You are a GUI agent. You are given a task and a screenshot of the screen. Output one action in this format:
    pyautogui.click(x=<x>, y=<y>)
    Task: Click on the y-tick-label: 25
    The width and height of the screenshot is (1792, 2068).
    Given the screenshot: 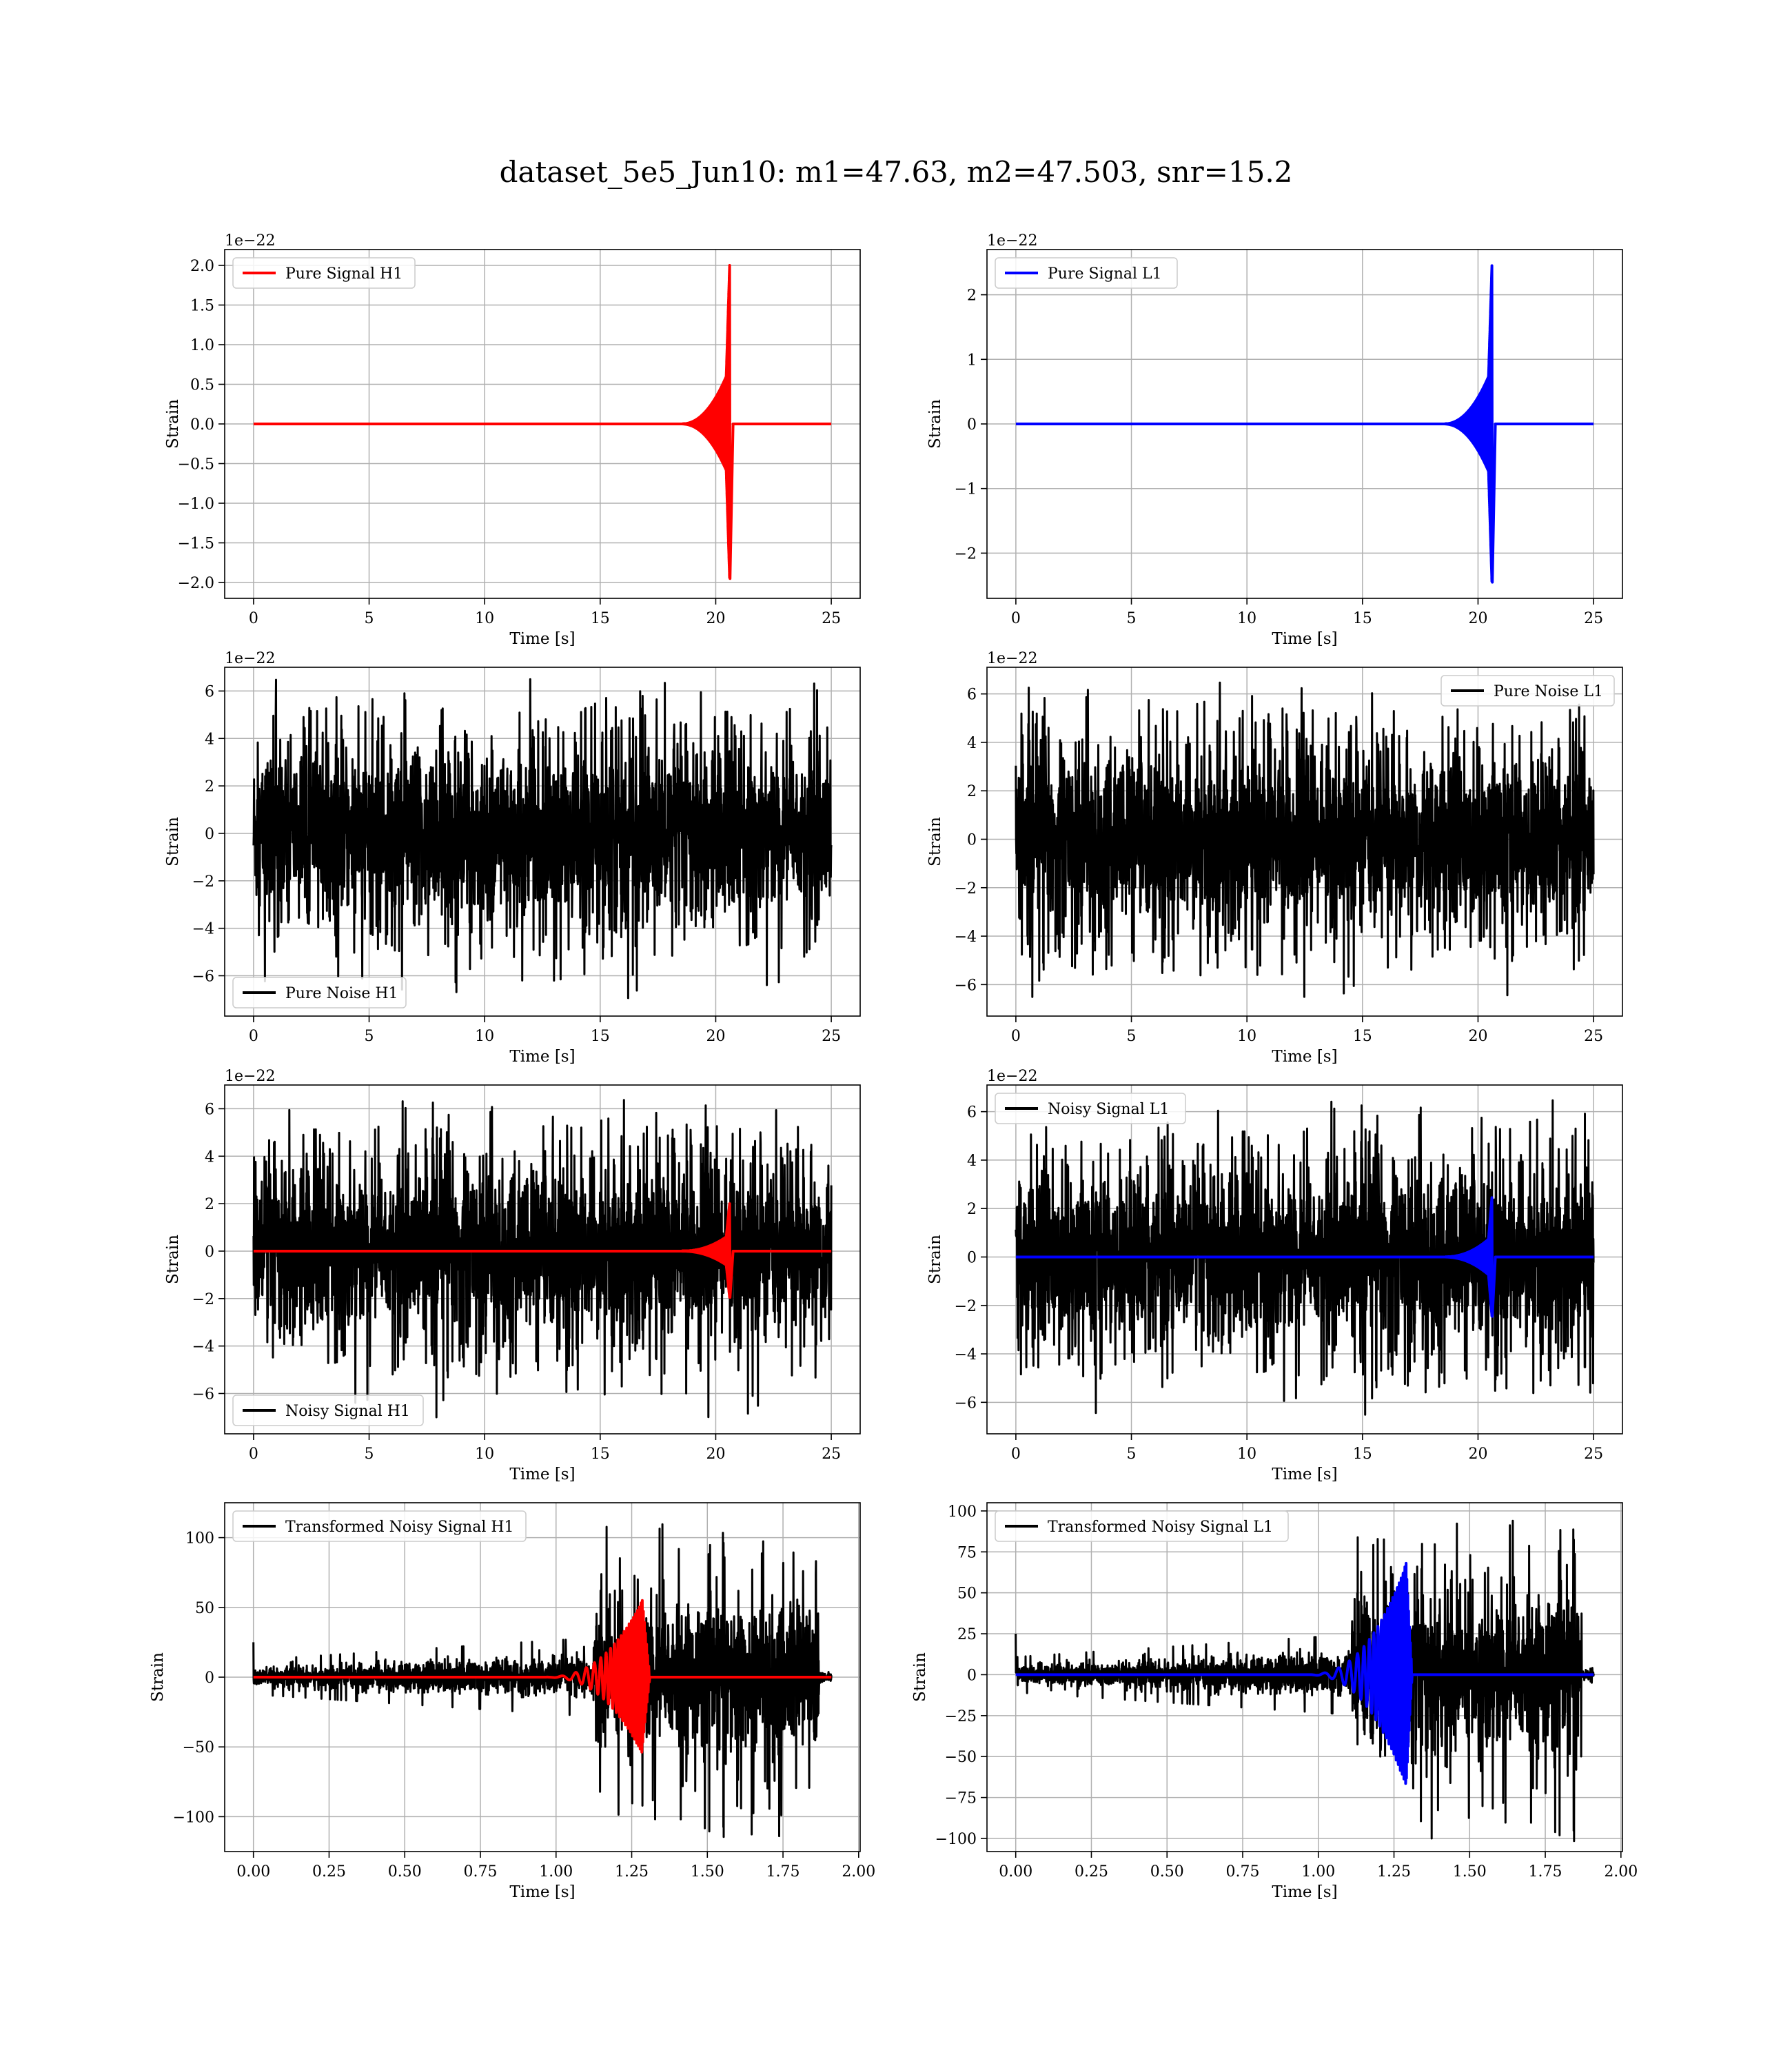 What is the action you would take?
    pyautogui.click(x=967, y=1634)
    